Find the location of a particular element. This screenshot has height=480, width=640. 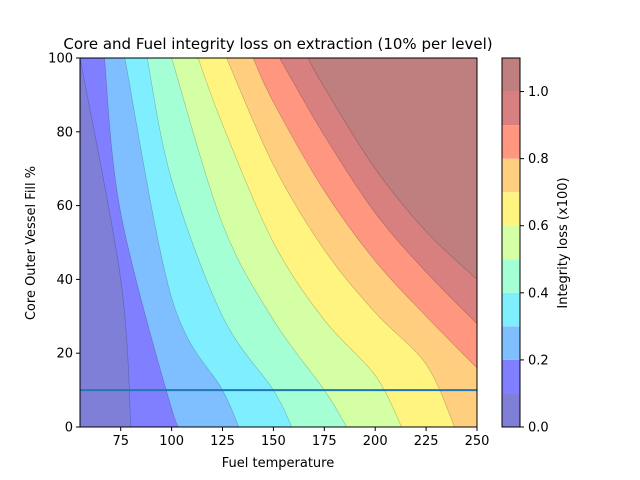

x-tick-label: 200 is located at coordinates (375, 441).